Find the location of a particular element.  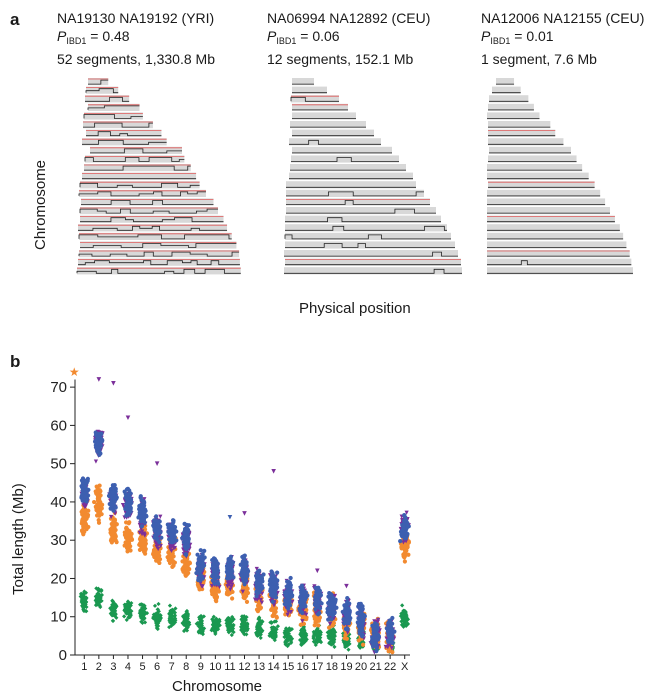

y-tick-label: 20 is located at coordinates (58, 578).